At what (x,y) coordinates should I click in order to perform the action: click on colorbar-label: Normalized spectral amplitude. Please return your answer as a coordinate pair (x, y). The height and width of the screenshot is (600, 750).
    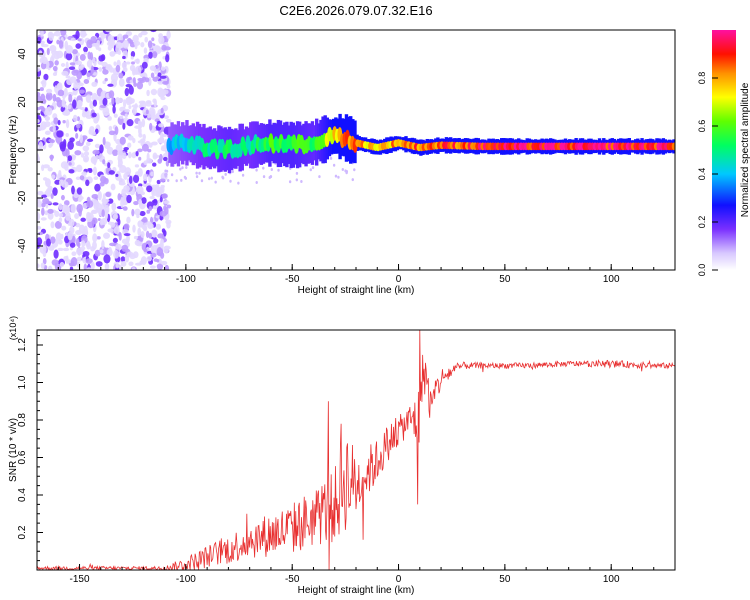
    Looking at the image, I should click on (745, 149).